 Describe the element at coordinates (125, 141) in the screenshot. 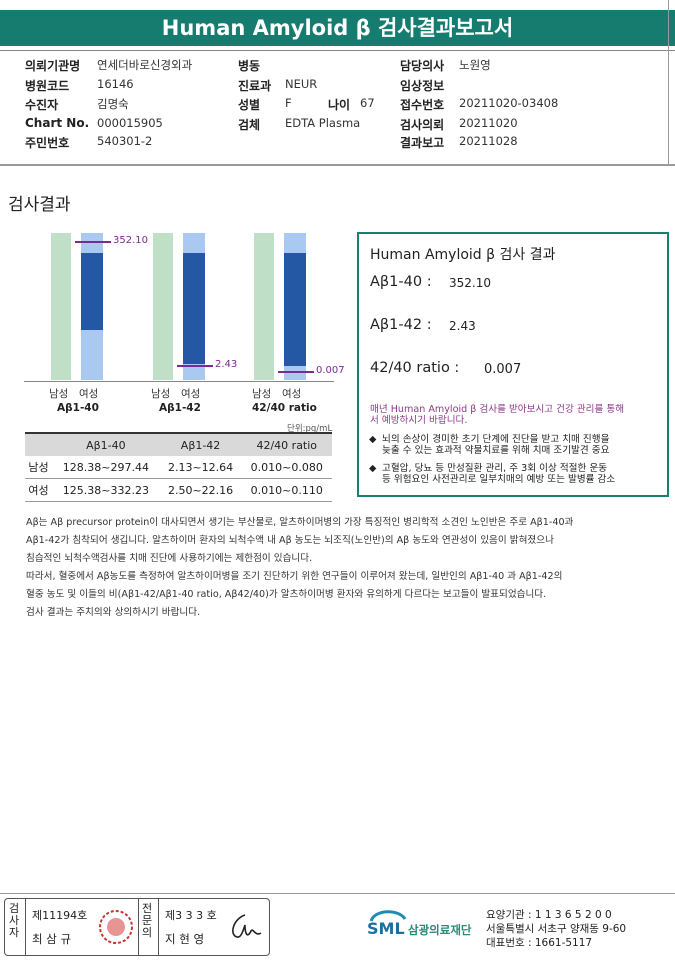

I see `id-no-value: 540301-2` at that location.